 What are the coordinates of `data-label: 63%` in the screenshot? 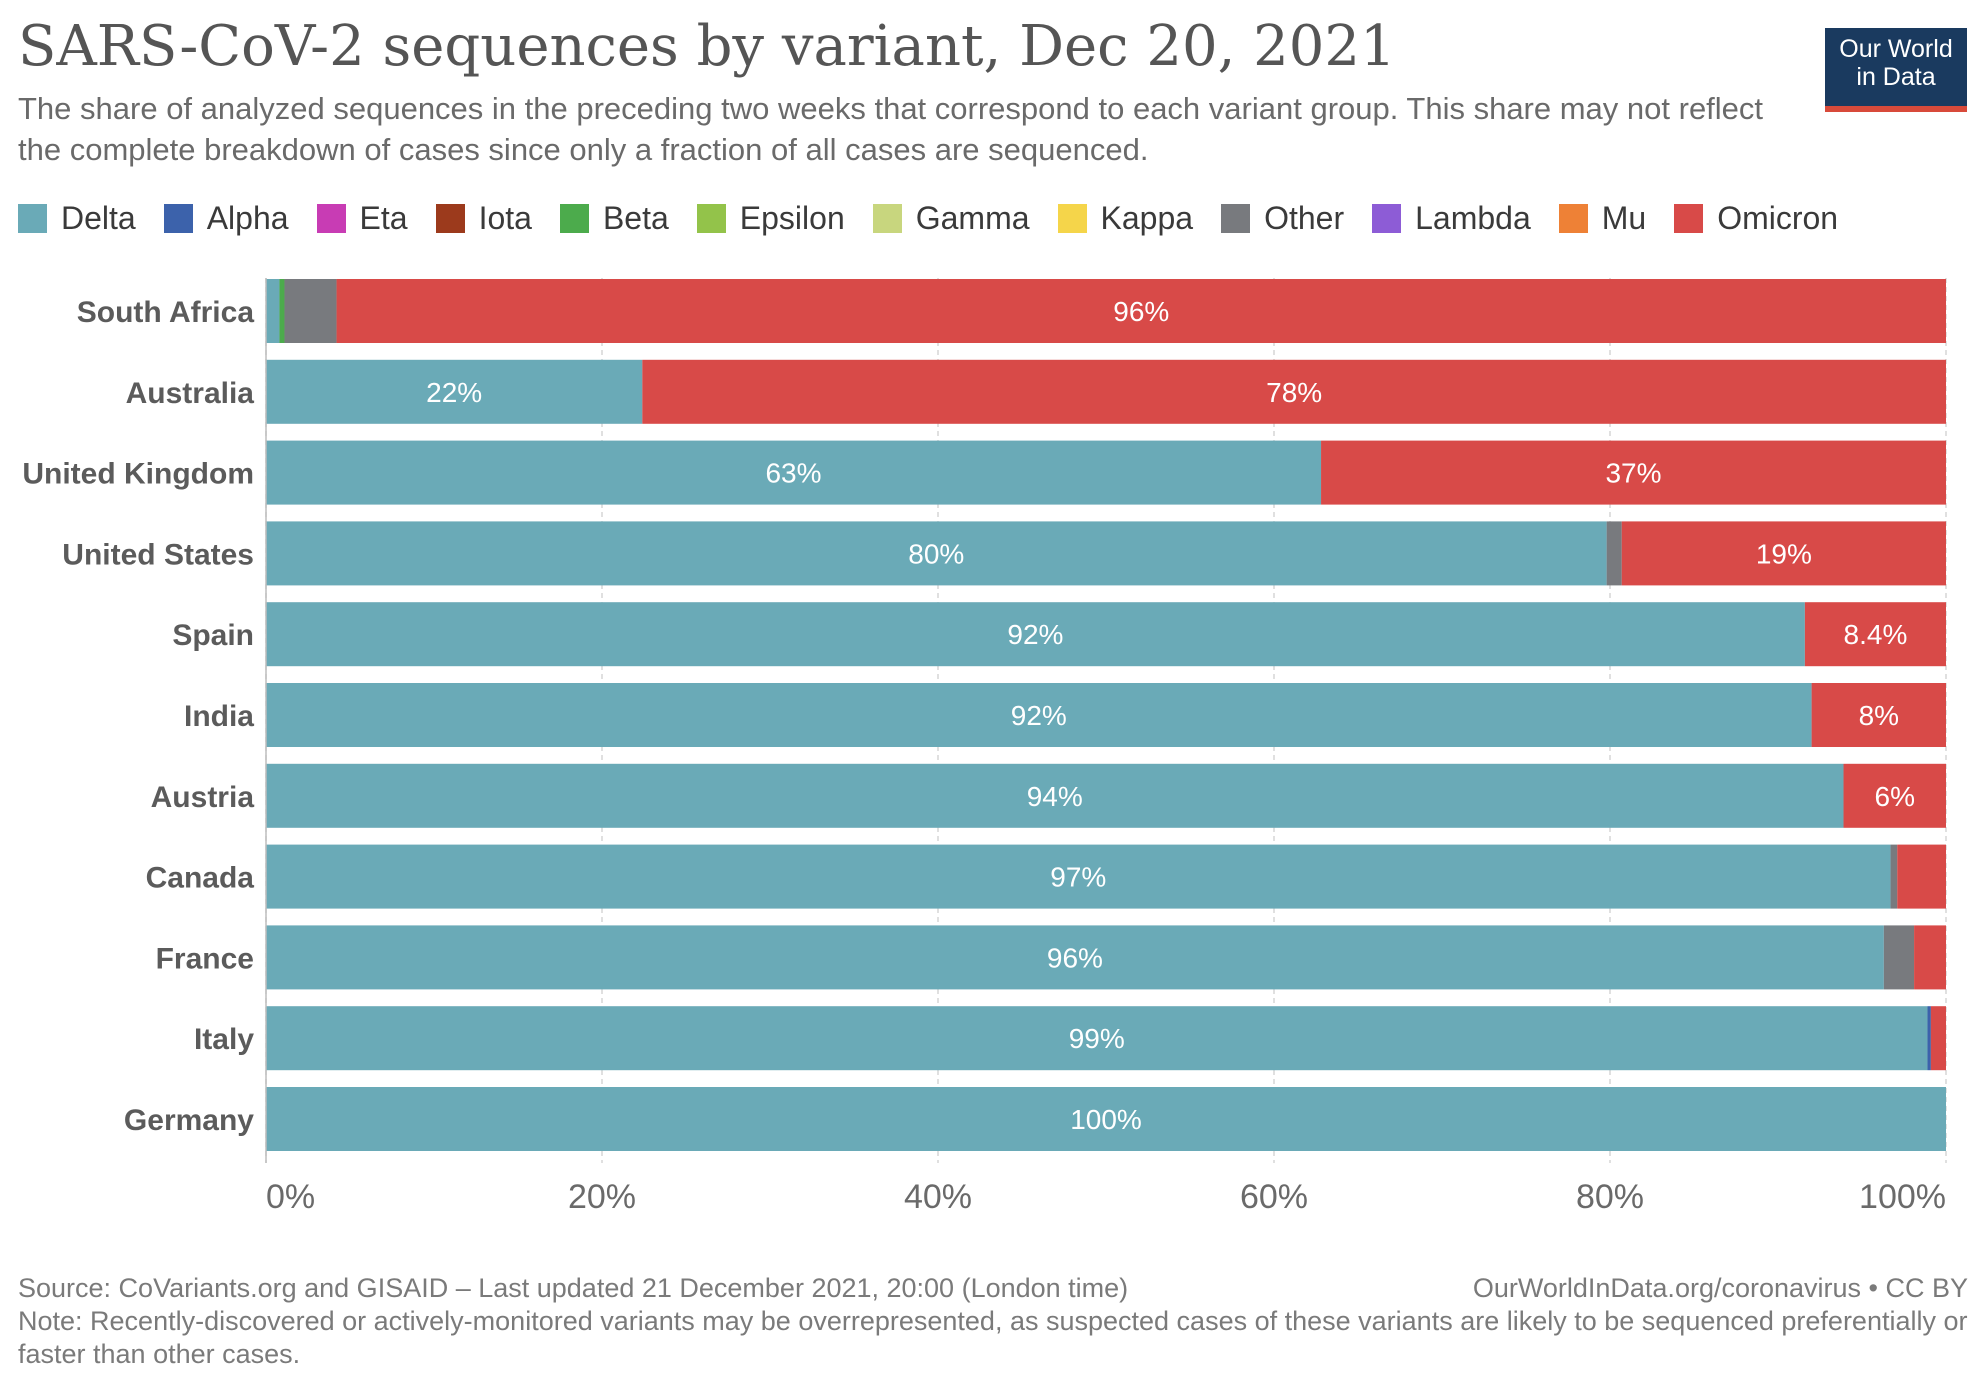 It's located at (793, 473).